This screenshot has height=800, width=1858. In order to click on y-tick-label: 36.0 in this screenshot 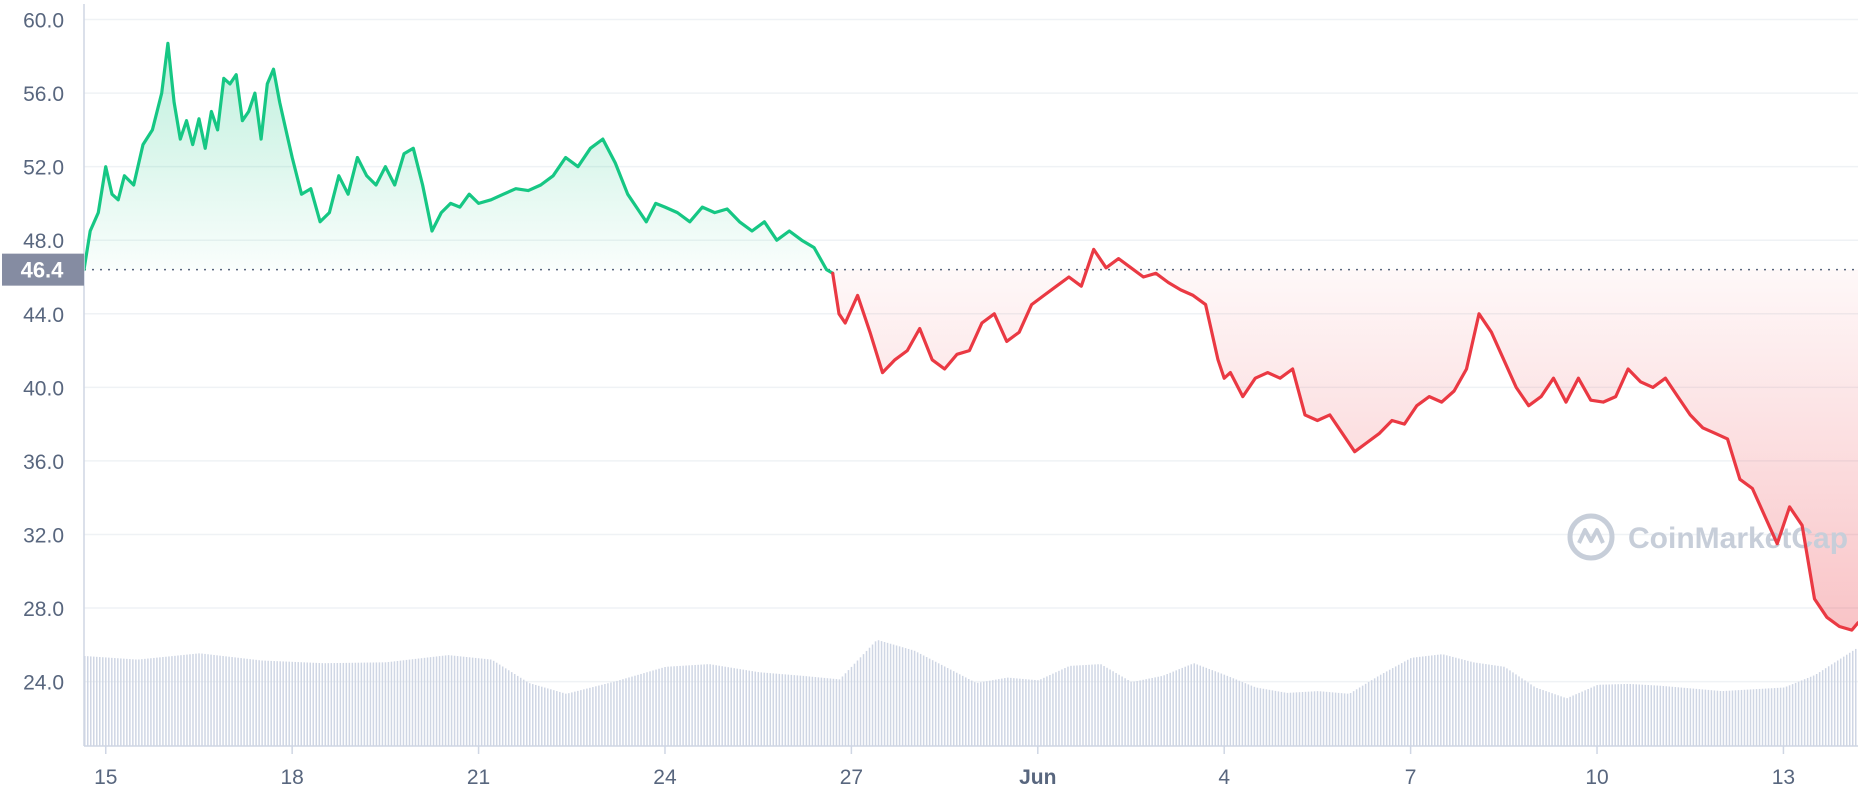, I will do `click(43, 462)`.